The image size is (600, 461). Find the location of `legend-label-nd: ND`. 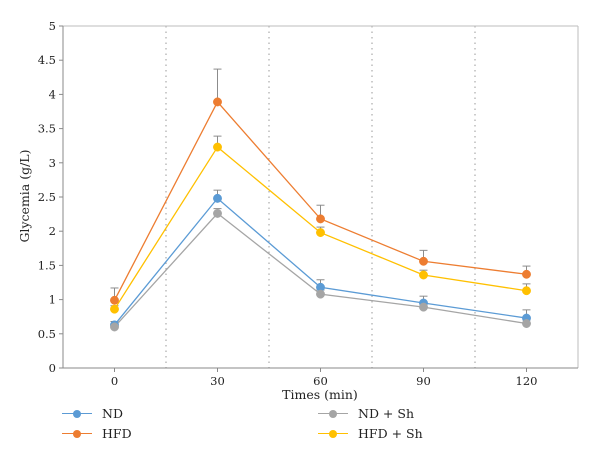

legend-label-nd: ND is located at coordinates (112, 413).